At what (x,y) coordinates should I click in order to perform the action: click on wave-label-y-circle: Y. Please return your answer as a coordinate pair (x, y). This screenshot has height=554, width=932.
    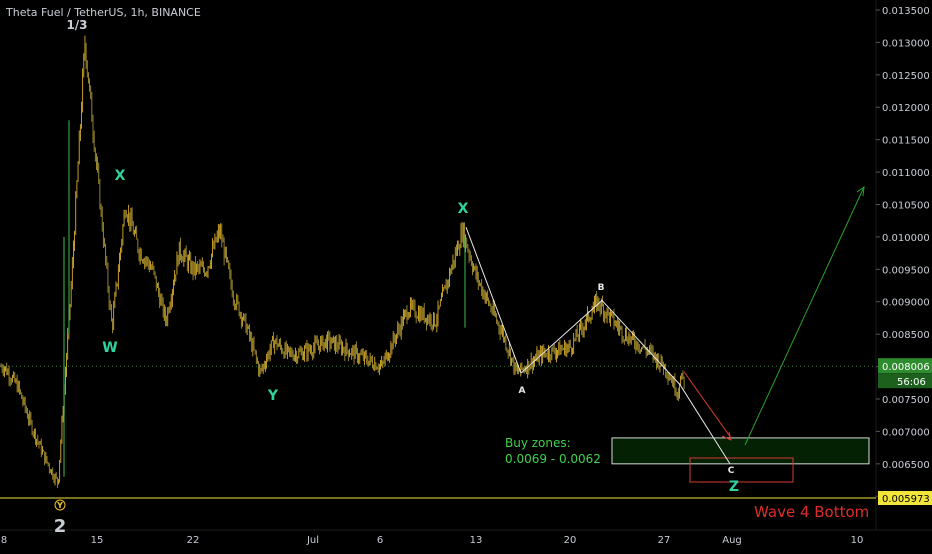
    Looking at the image, I should click on (59, 505).